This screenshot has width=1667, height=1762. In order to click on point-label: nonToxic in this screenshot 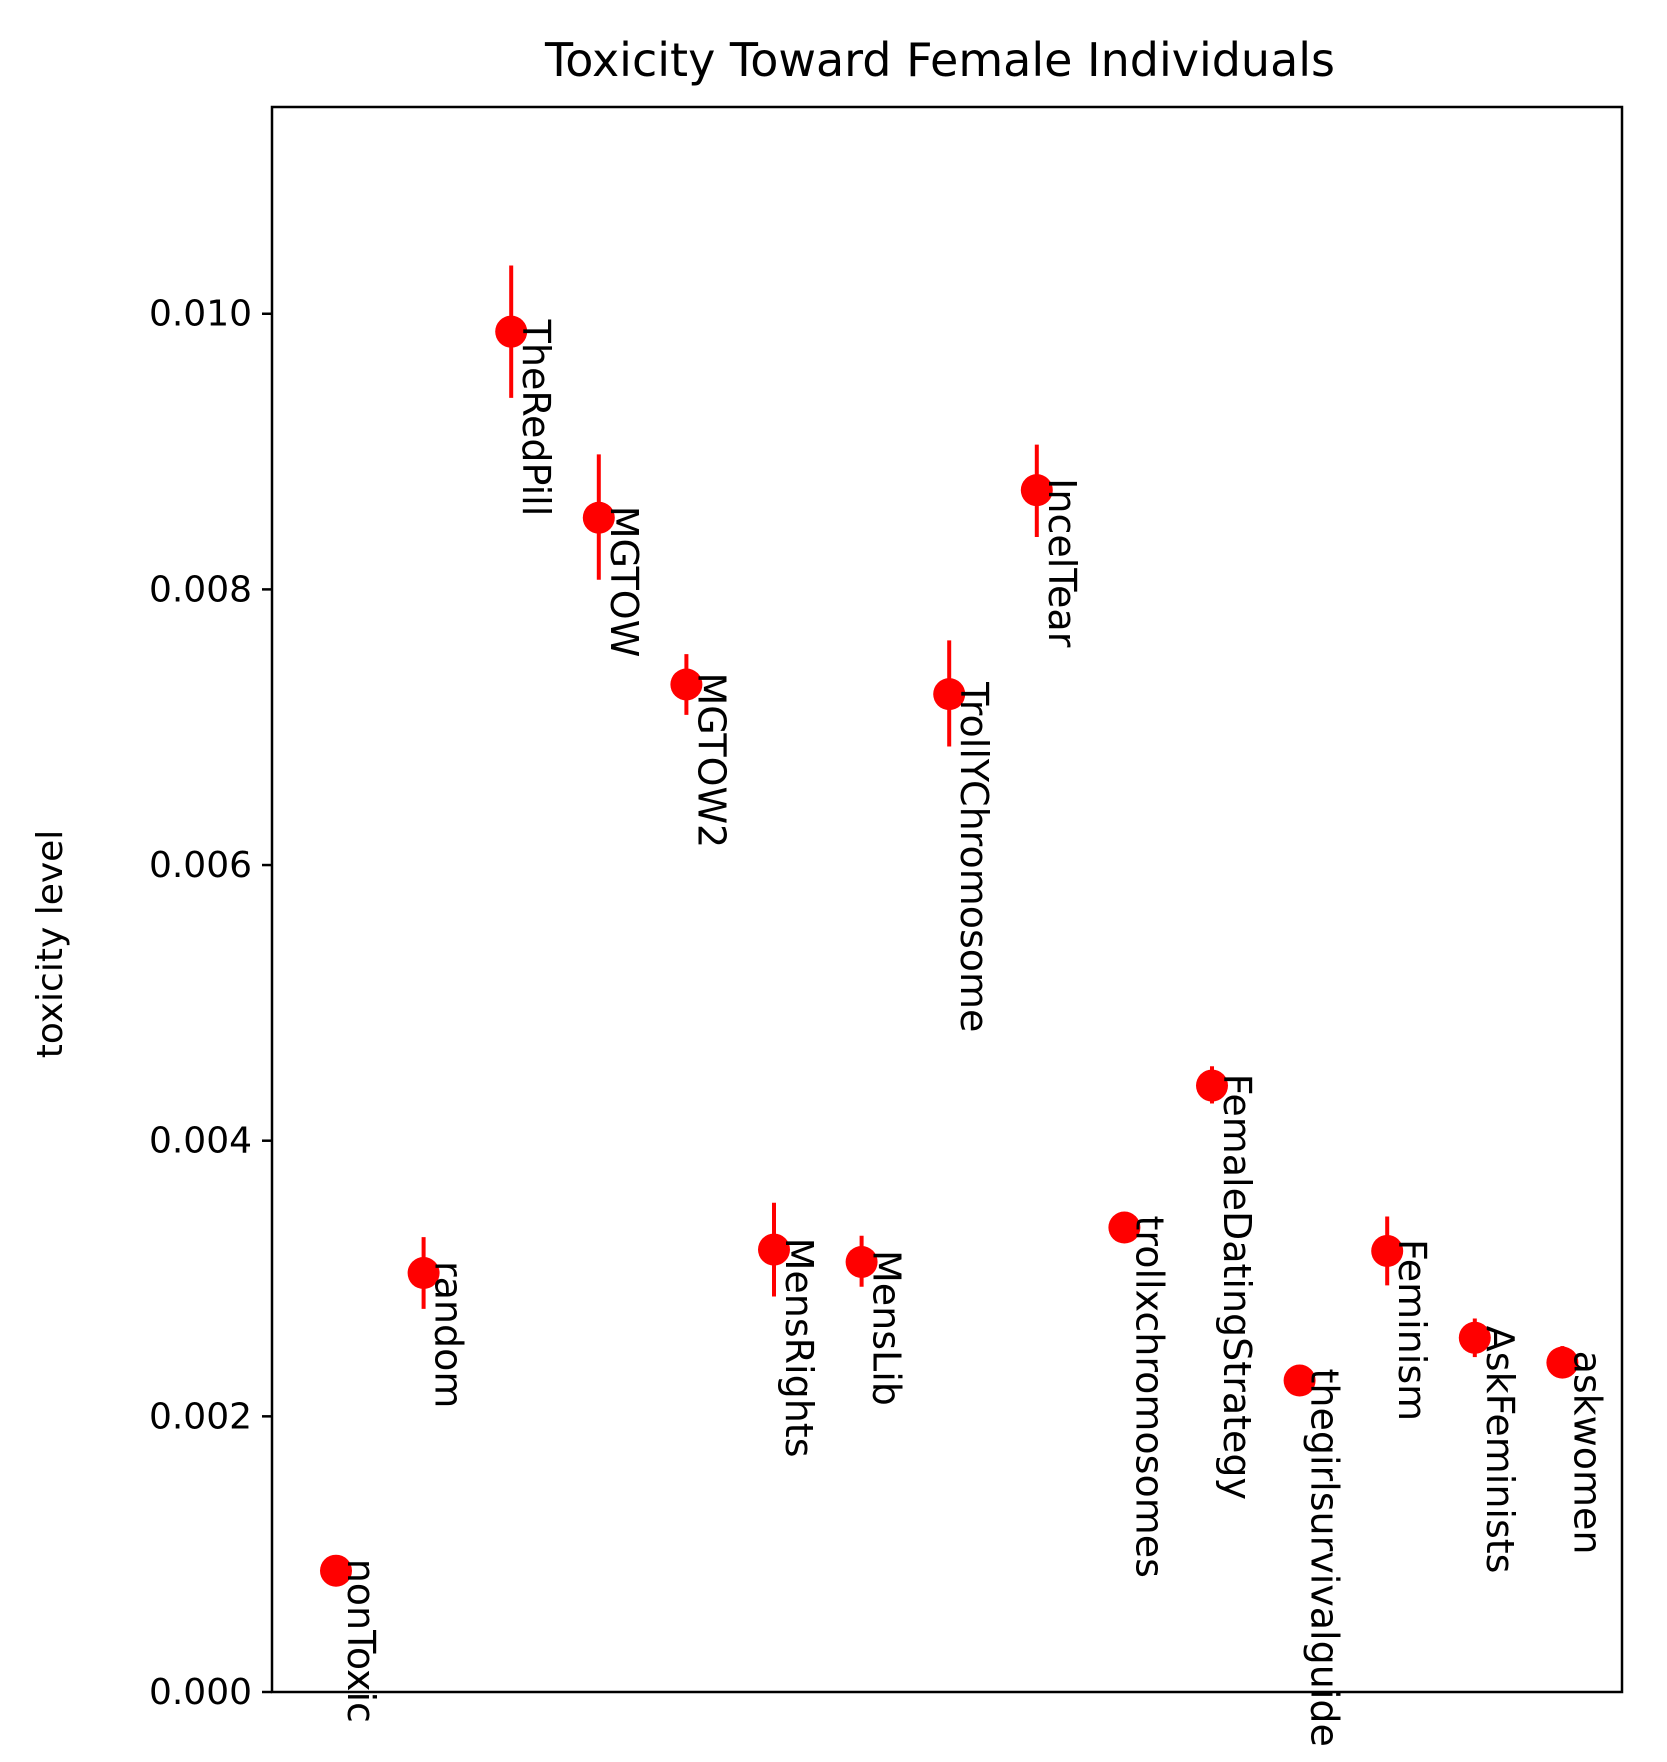, I will do `click(361, 1641)`.